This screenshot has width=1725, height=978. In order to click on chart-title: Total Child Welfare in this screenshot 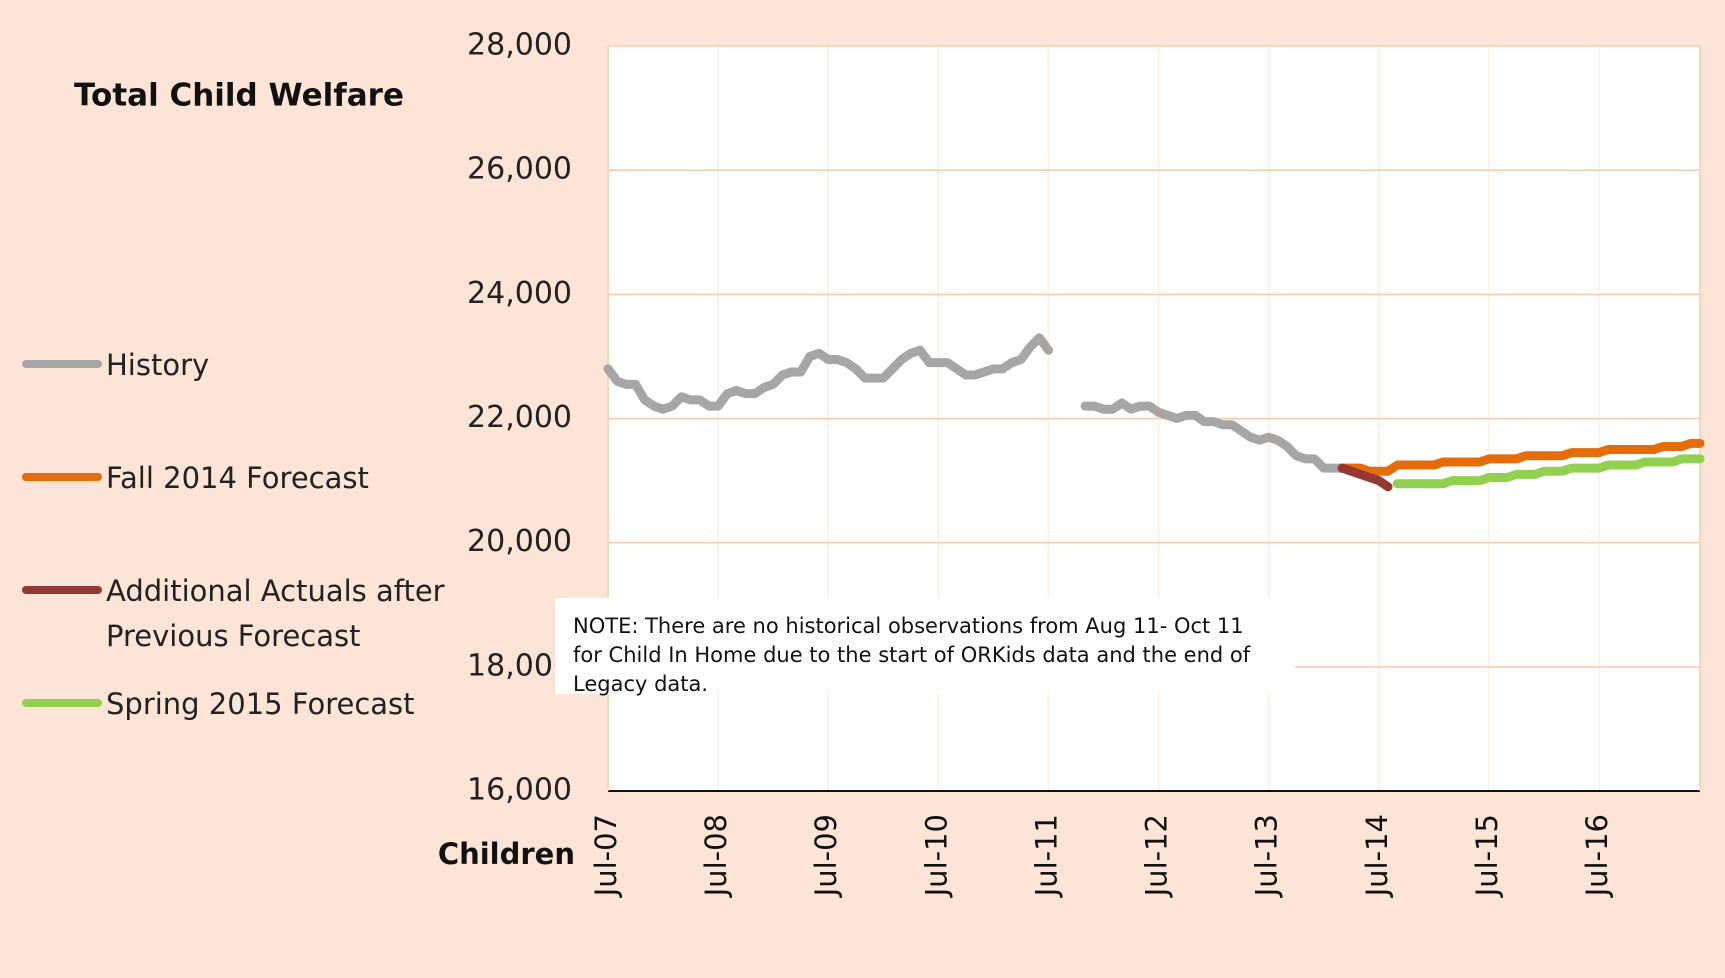, I will do `click(239, 96)`.